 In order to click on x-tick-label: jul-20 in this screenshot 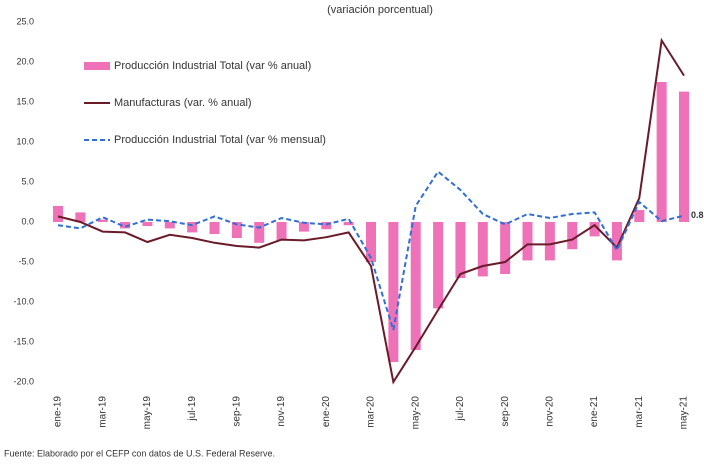, I will do `click(460, 409)`.